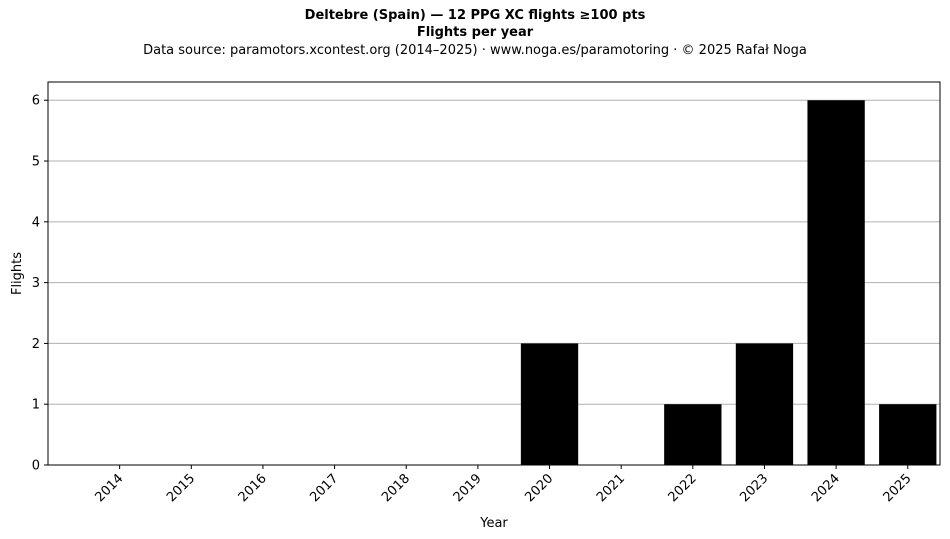 This screenshot has width=950, height=539. Describe the element at coordinates (693, 434) in the screenshot. I see `bar-2022` at that location.